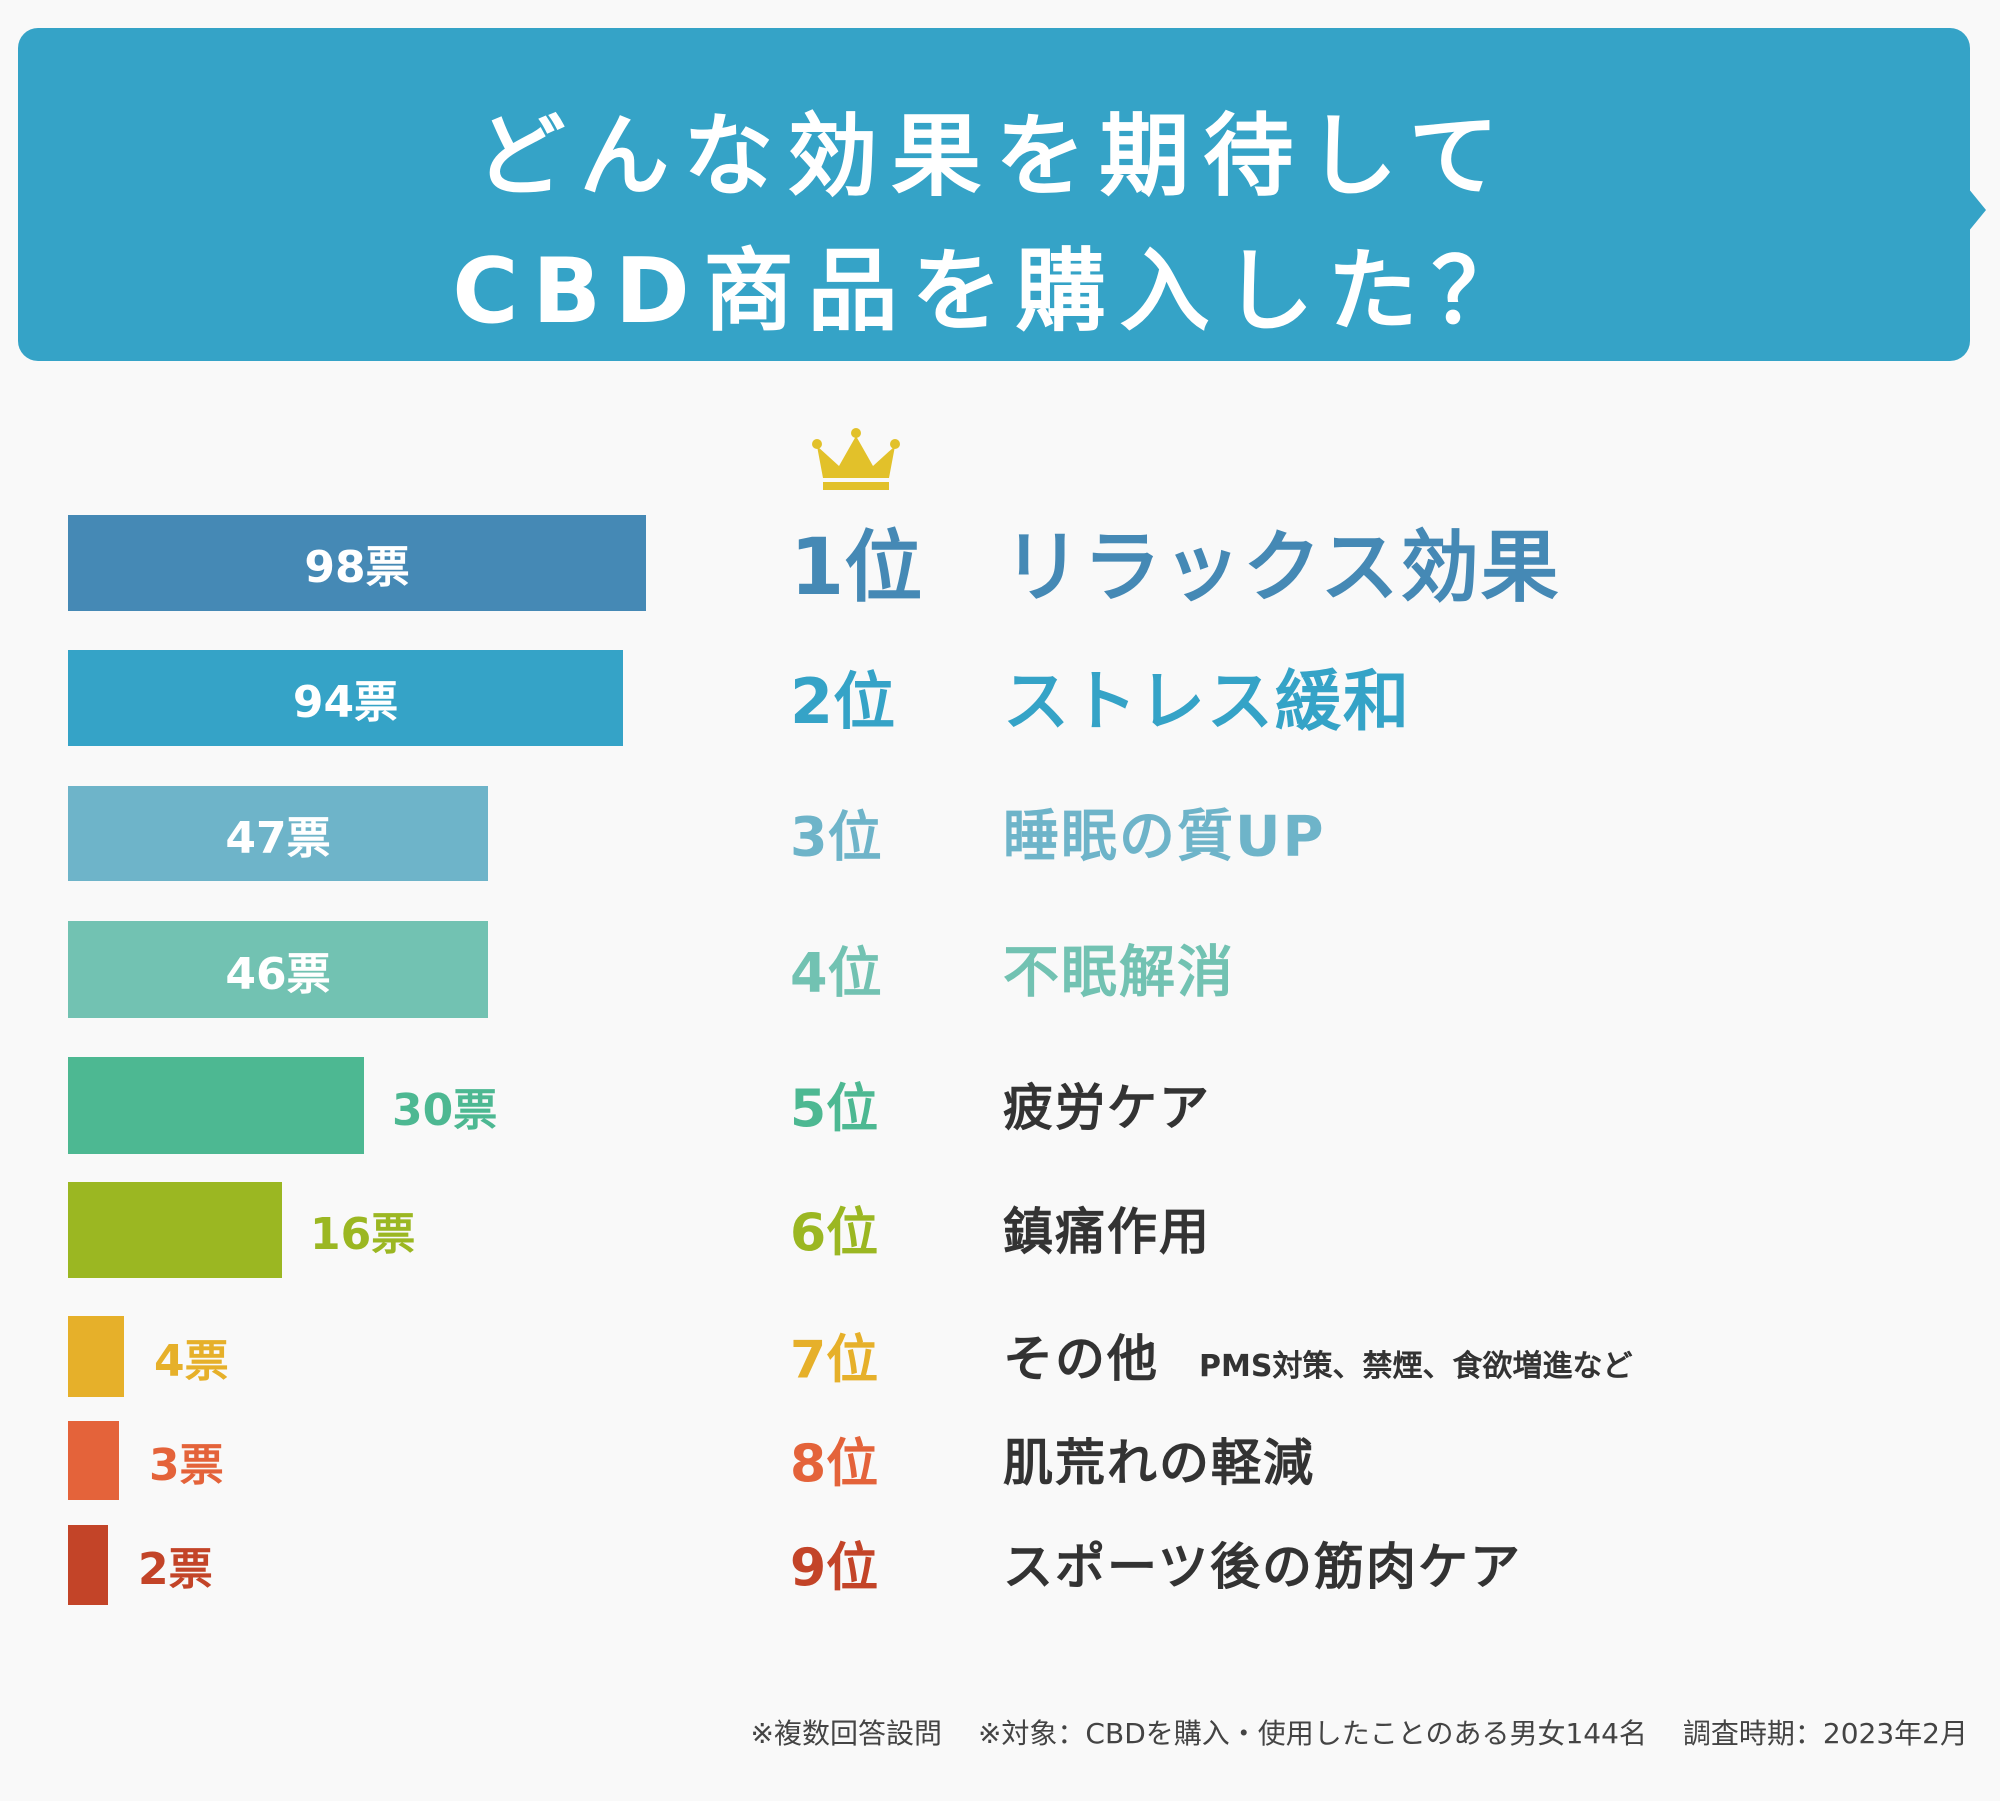 The width and height of the screenshot is (2000, 1801). Describe the element at coordinates (278, 974) in the screenshot. I see `vote-label-4: 46票` at that location.